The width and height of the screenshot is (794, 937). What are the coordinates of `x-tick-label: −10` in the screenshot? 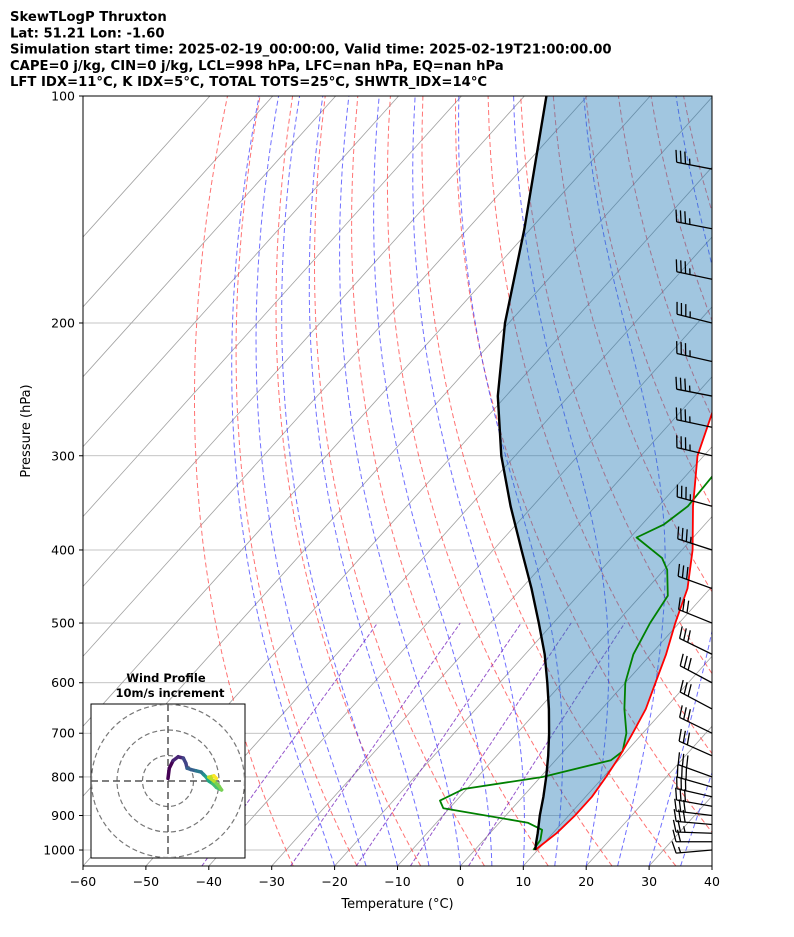 It's located at (397, 881).